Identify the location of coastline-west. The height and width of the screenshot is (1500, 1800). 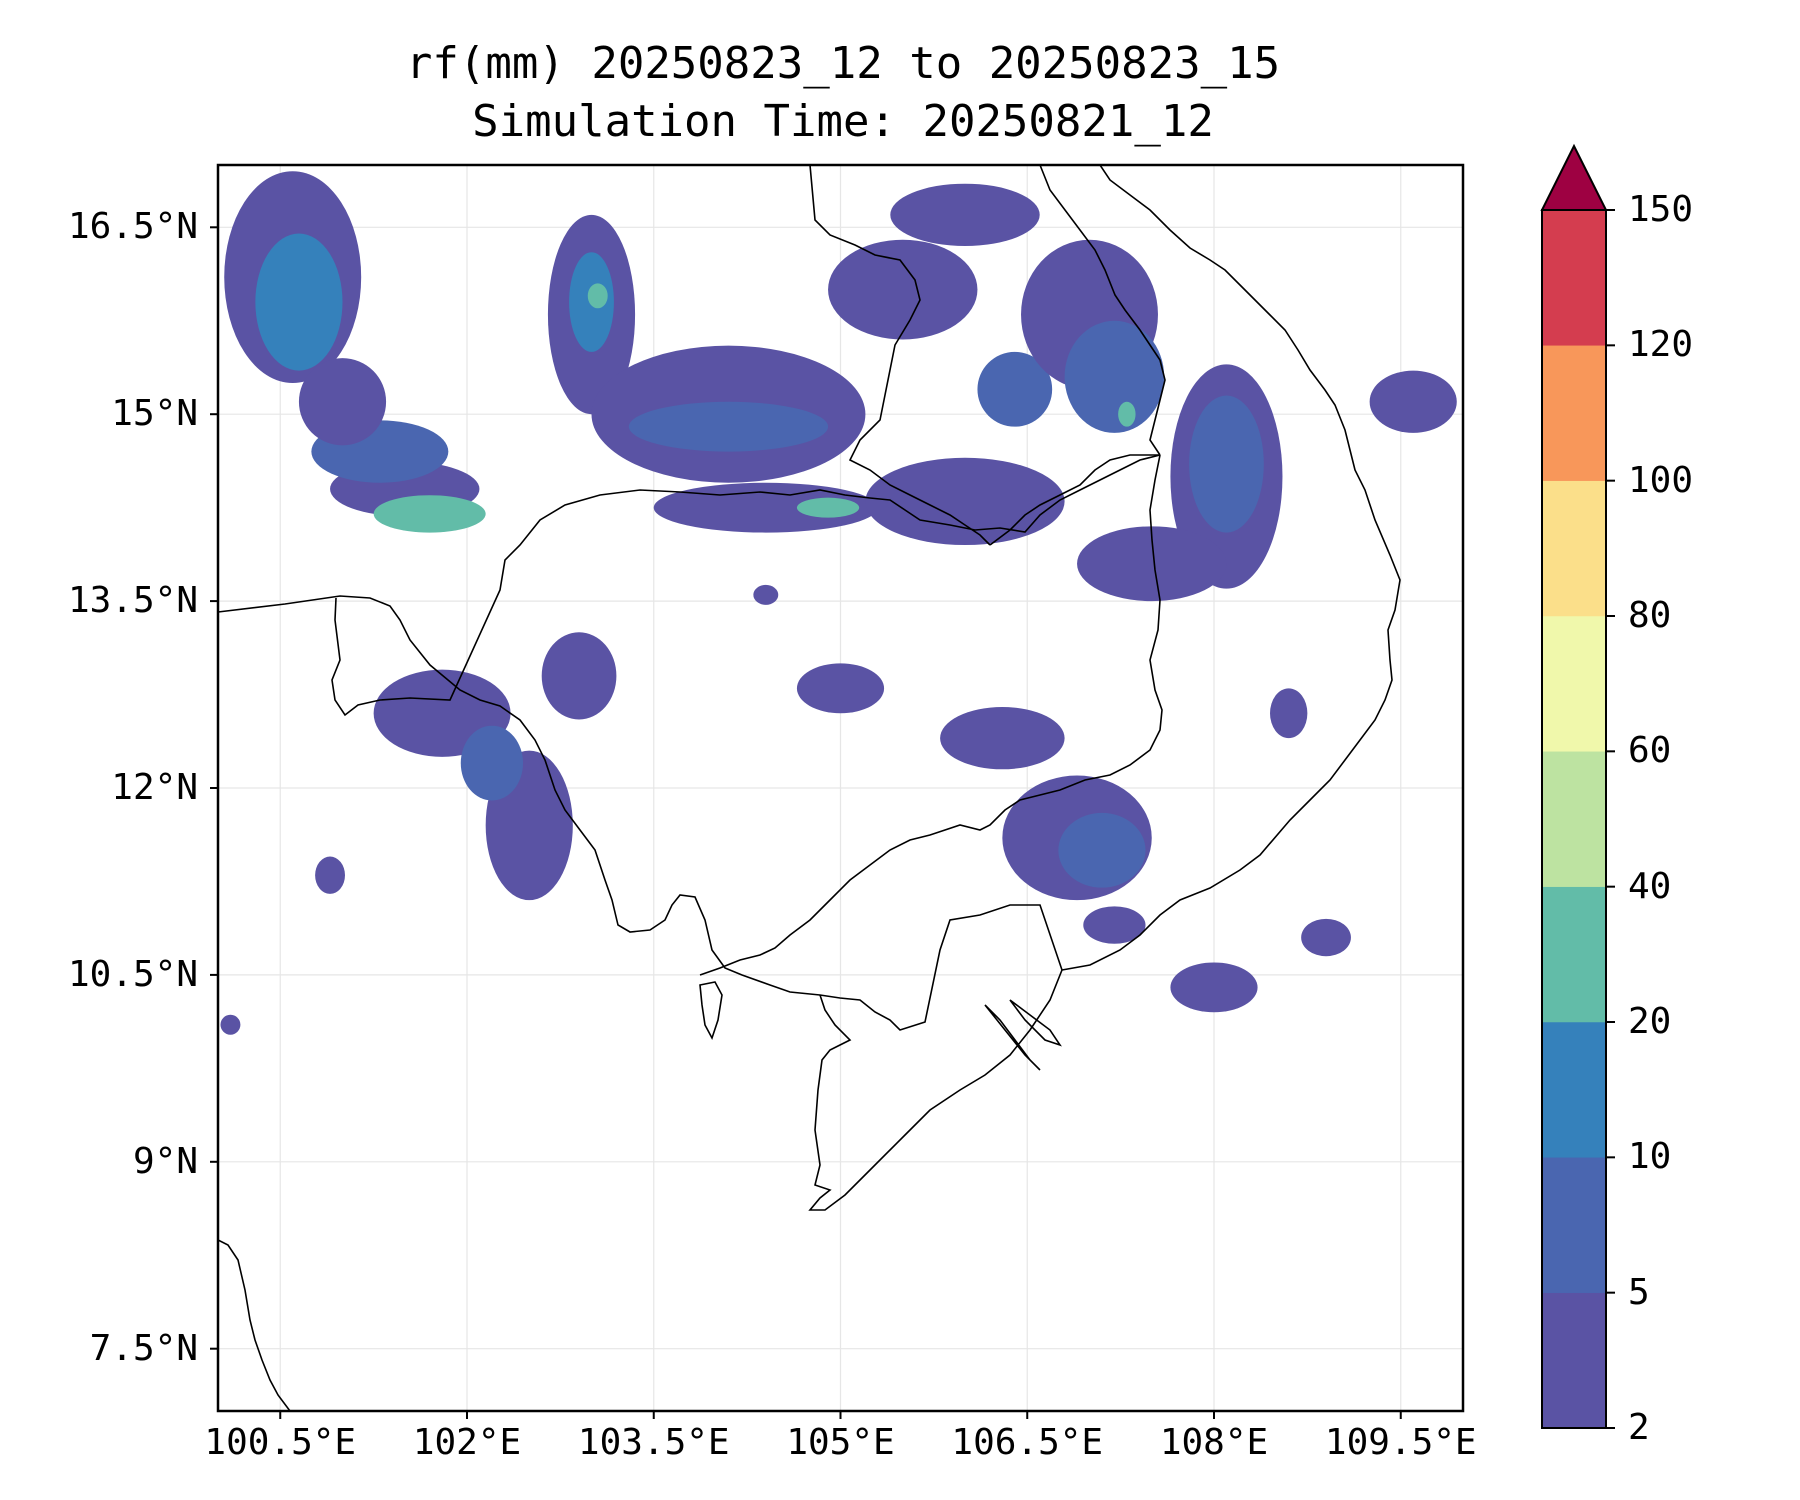
(254, 1325).